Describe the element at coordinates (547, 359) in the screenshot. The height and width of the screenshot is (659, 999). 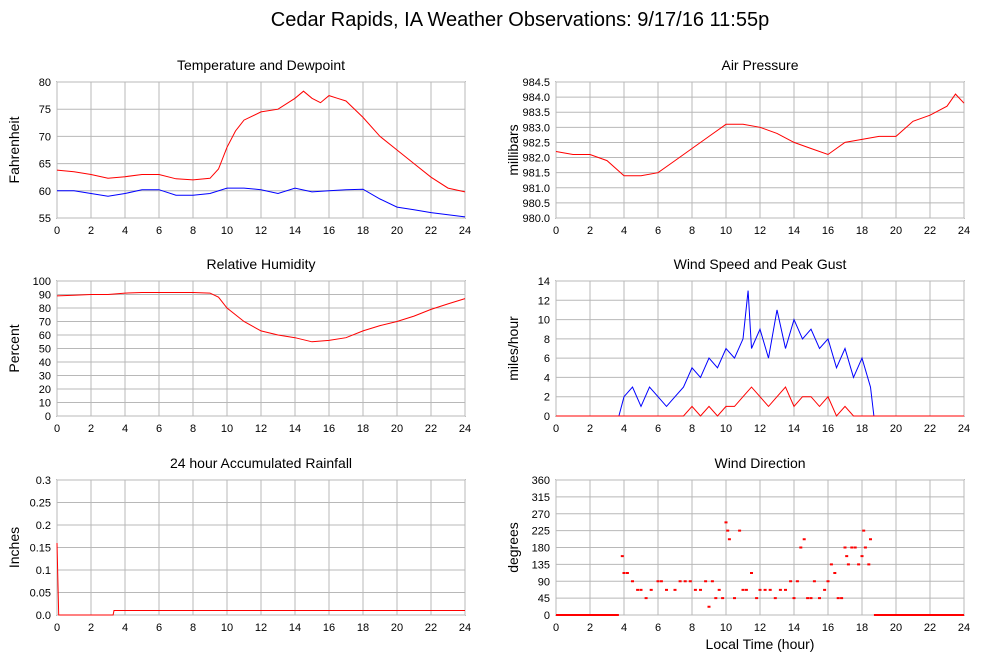
I see `y-tick-label: 6` at that location.